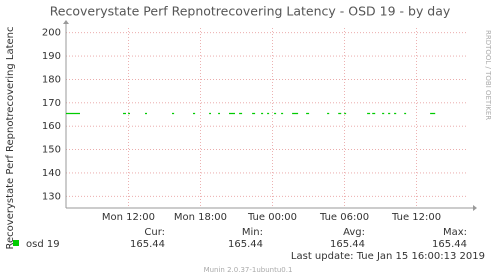  Describe the element at coordinates (51, 150) in the screenshot. I see `y-tick-label: 150` at that location.